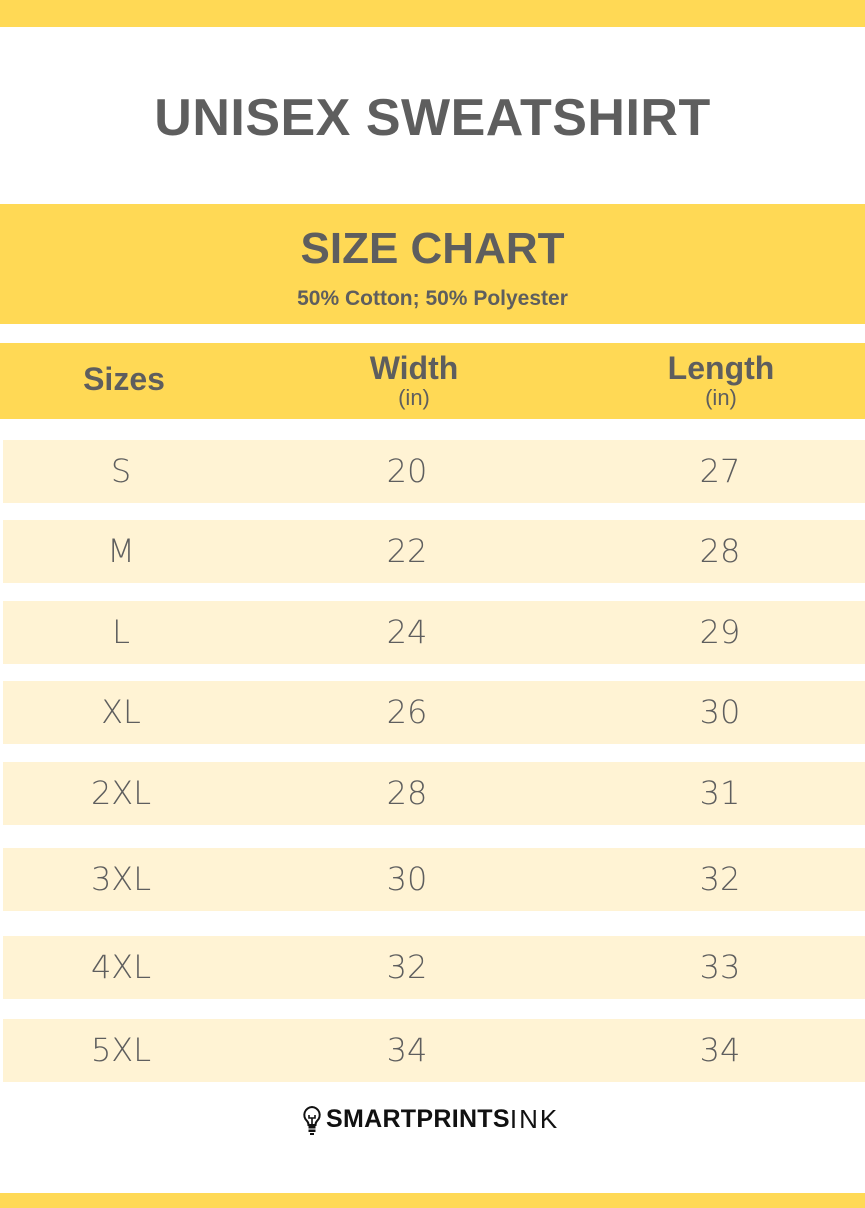 This screenshot has width=865, height=1208. I want to click on bottom-bar, so click(432, 1200).